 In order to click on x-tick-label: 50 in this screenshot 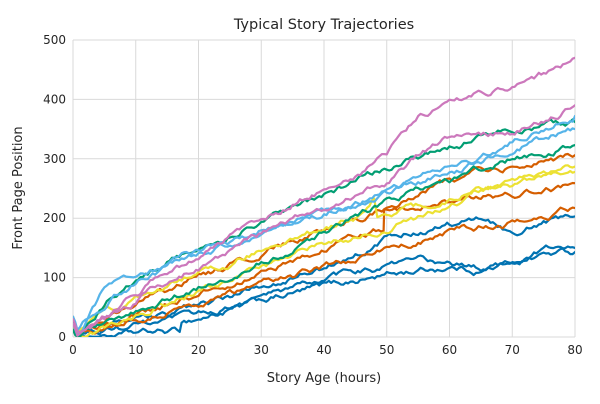, I will do `click(386, 350)`.